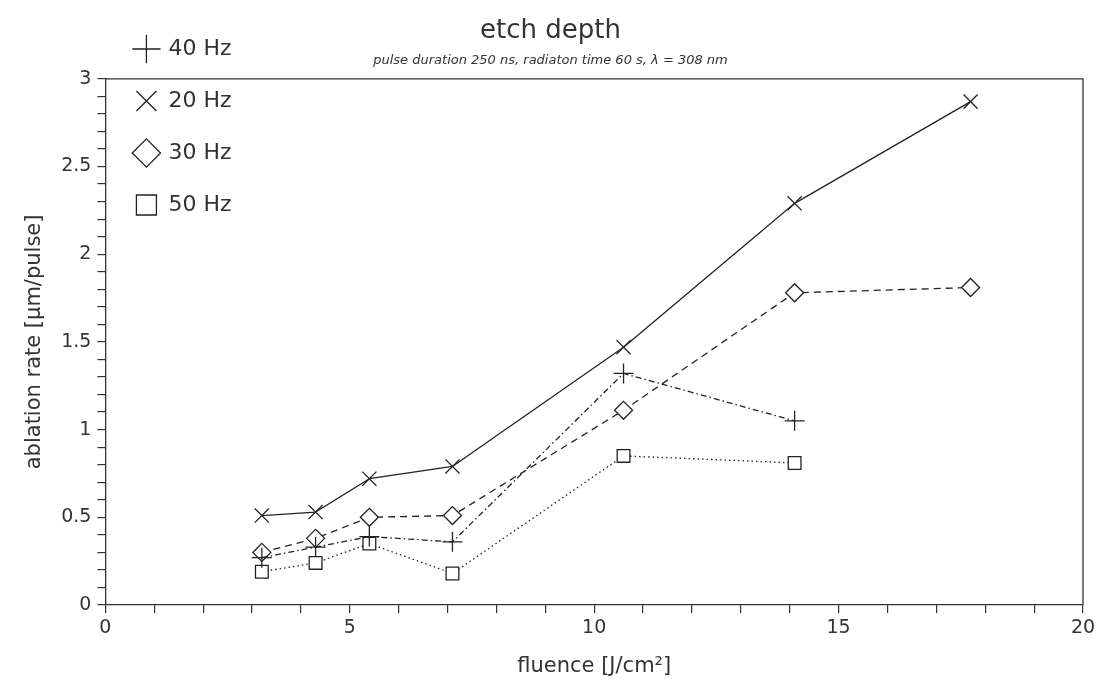 Image resolution: width=1109 pixels, height=691 pixels. I want to click on legend-label: 40 Hz, so click(200, 47).